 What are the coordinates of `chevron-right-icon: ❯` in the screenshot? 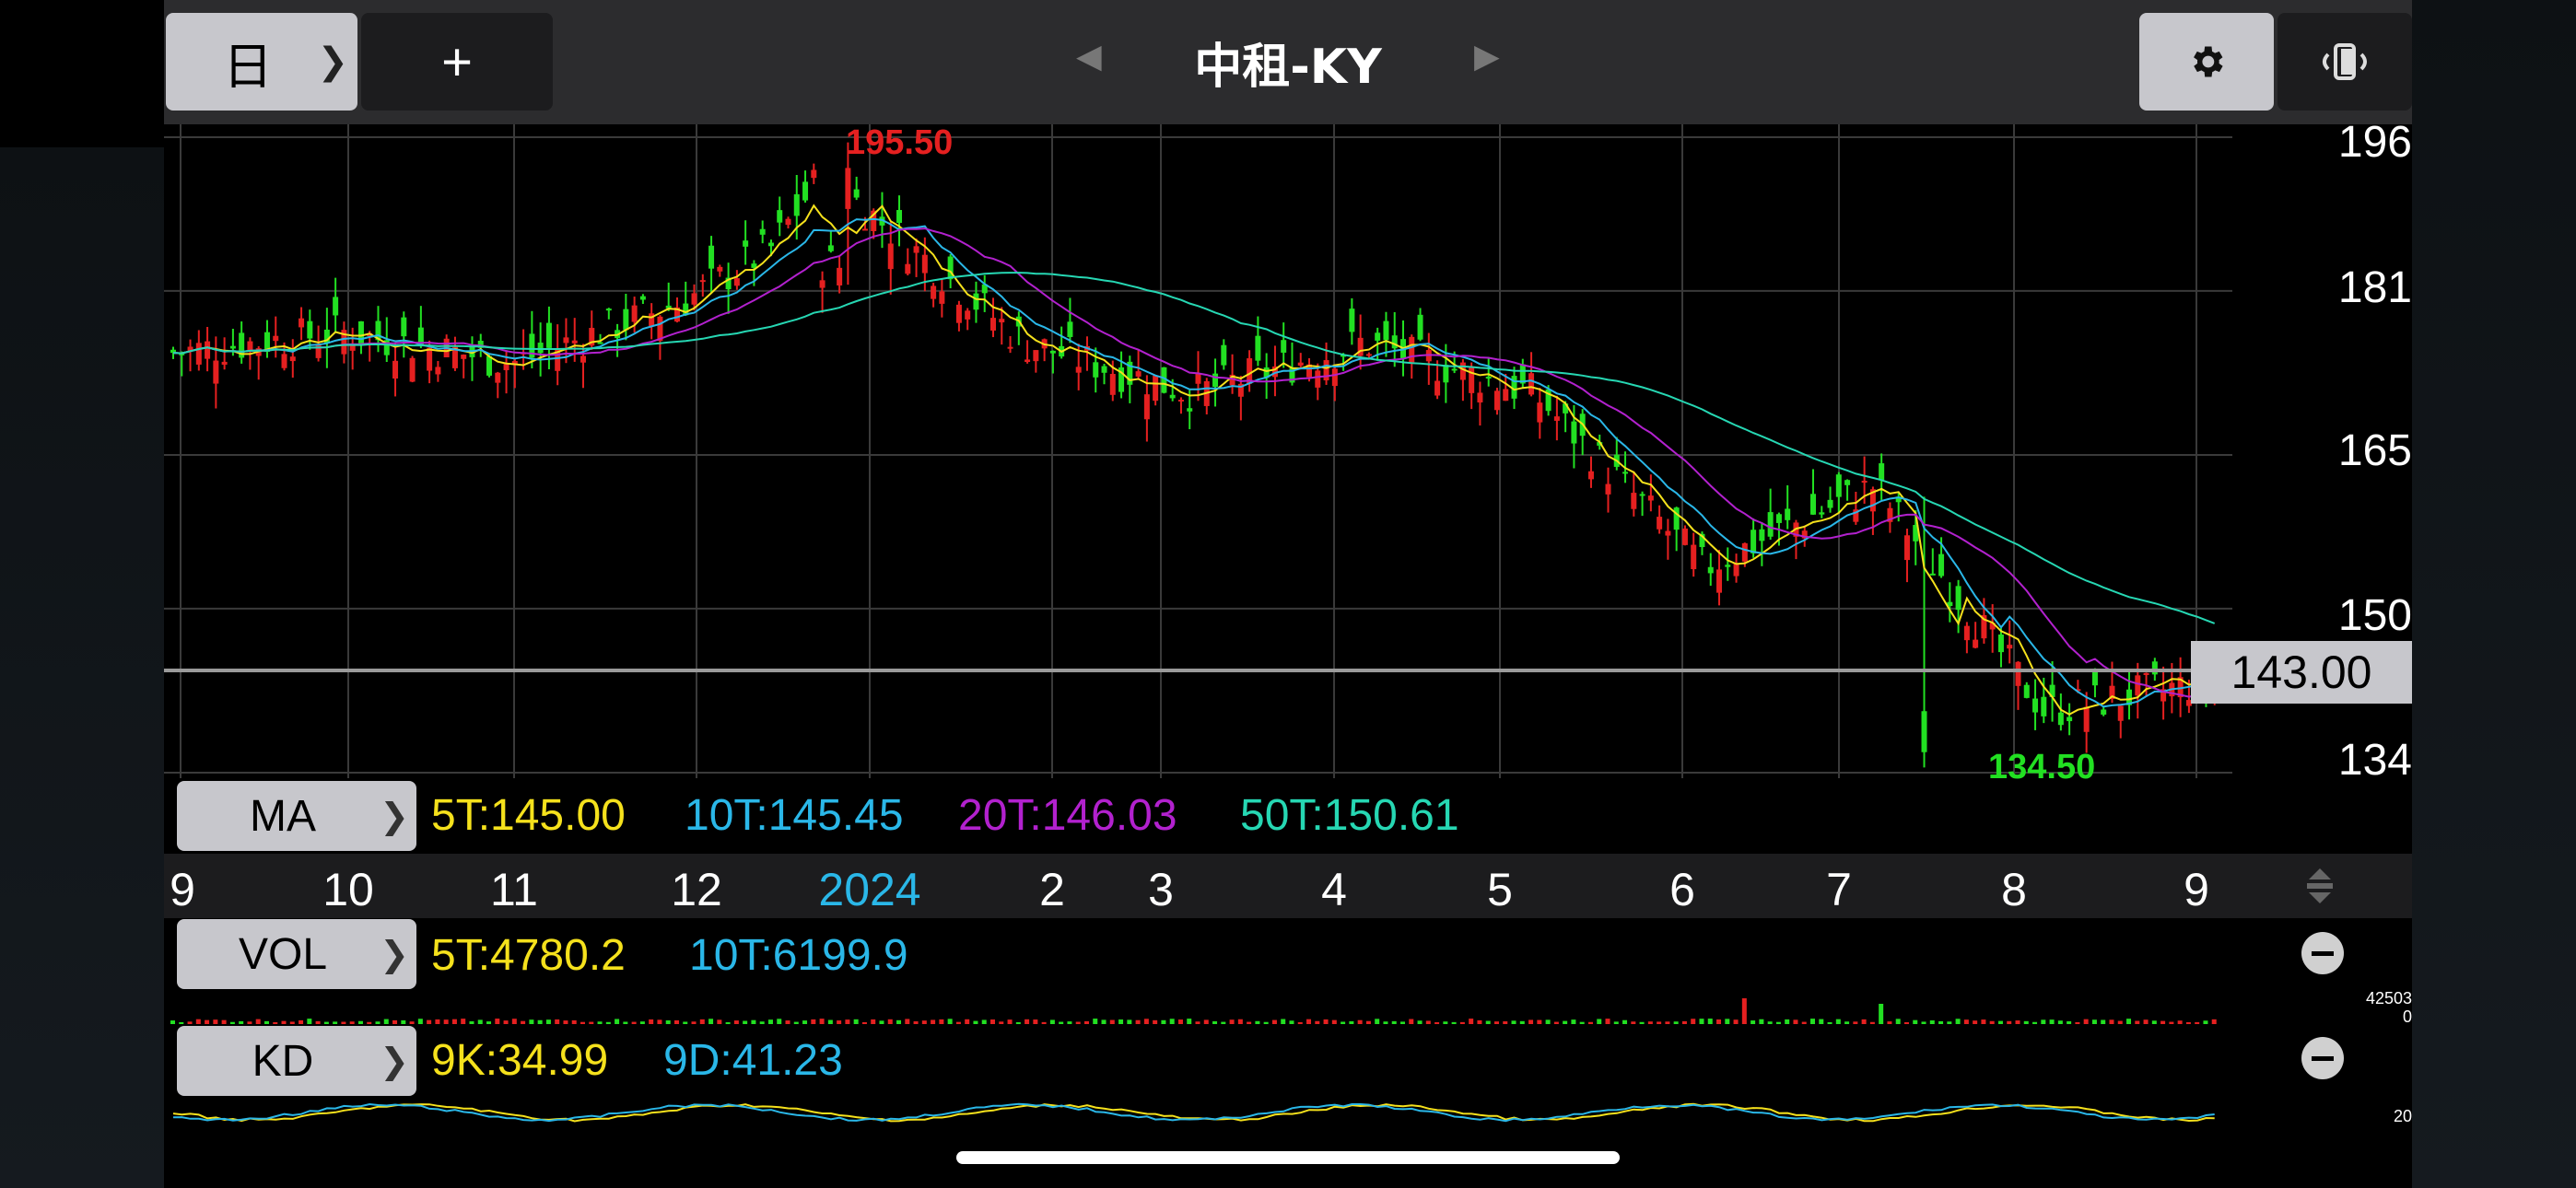 It's located at (395, 1061).